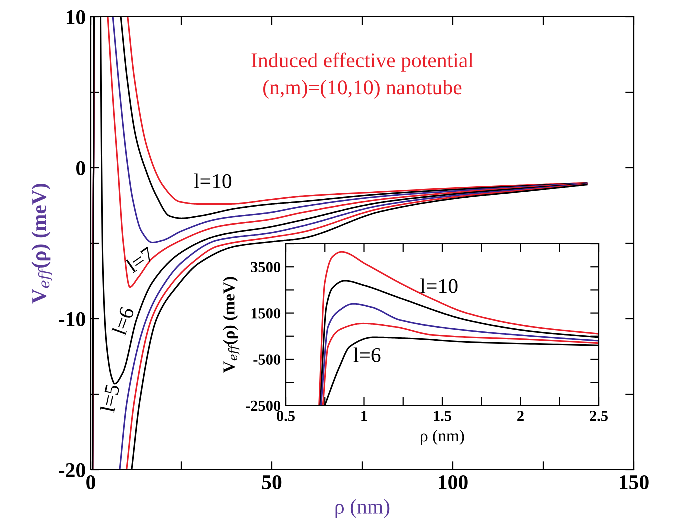 The height and width of the screenshot is (525, 677). What do you see at coordinates (365, 416) in the screenshot?
I see `x-tick-label: 1` at bounding box center [365, 416].